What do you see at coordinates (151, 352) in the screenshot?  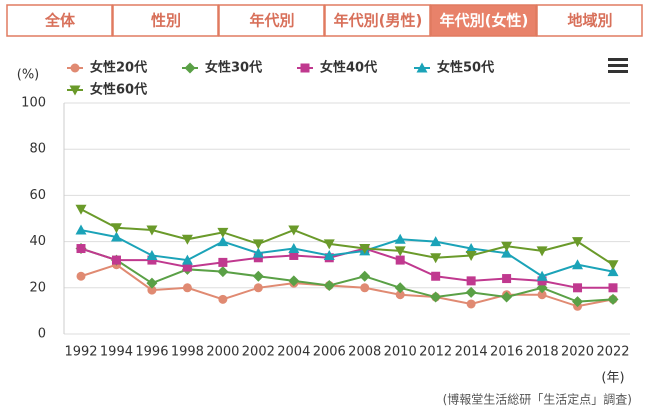 I see `x-tick-label: 1996` at bounding box center [151, 352].